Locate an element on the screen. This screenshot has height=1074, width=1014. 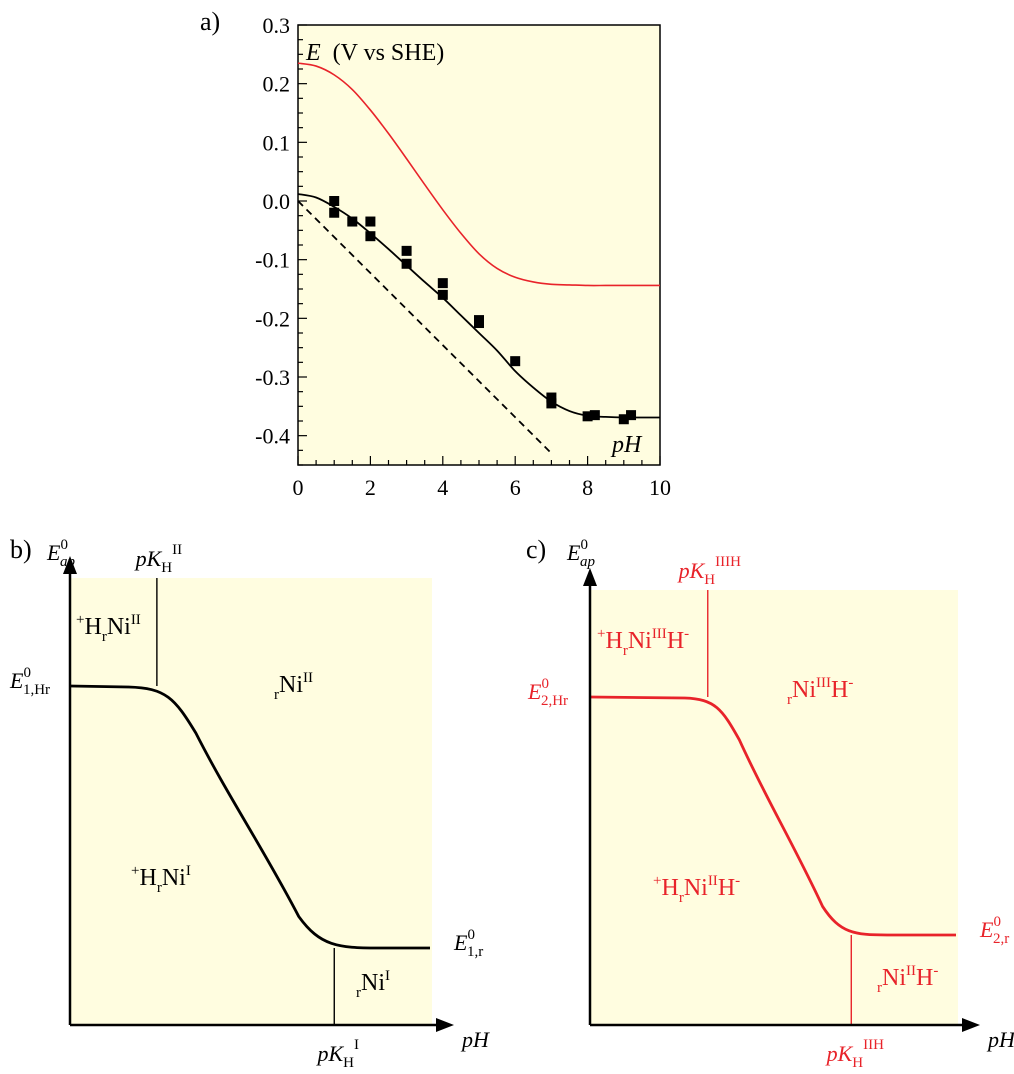
panel-a-ylabel: E (V vs SHE) is located at coordinates (374, 53).